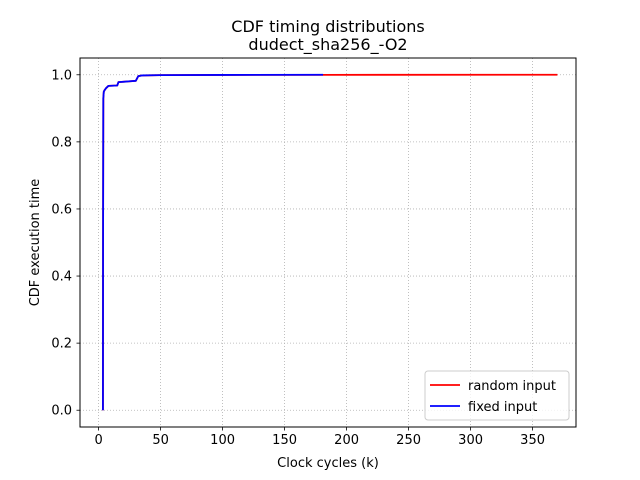  Describe the element at coordinates (532, 440) in the screenshot. I see `x-tick-label: 350` at that location.